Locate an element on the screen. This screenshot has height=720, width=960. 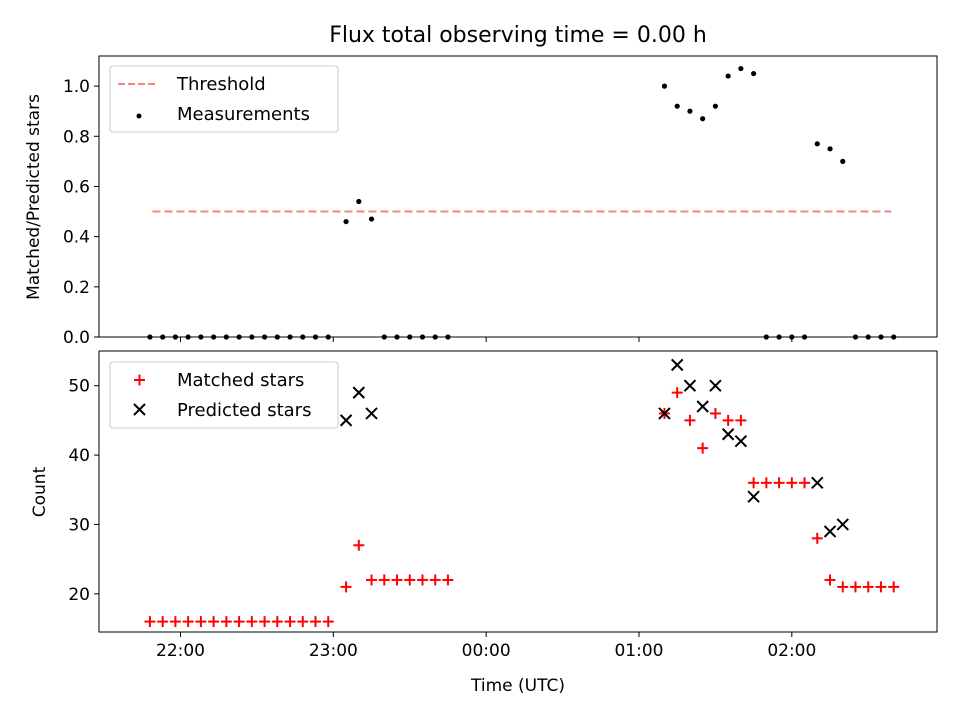
top-ytick-label: 0.0 is located at coordinates (76, 338).